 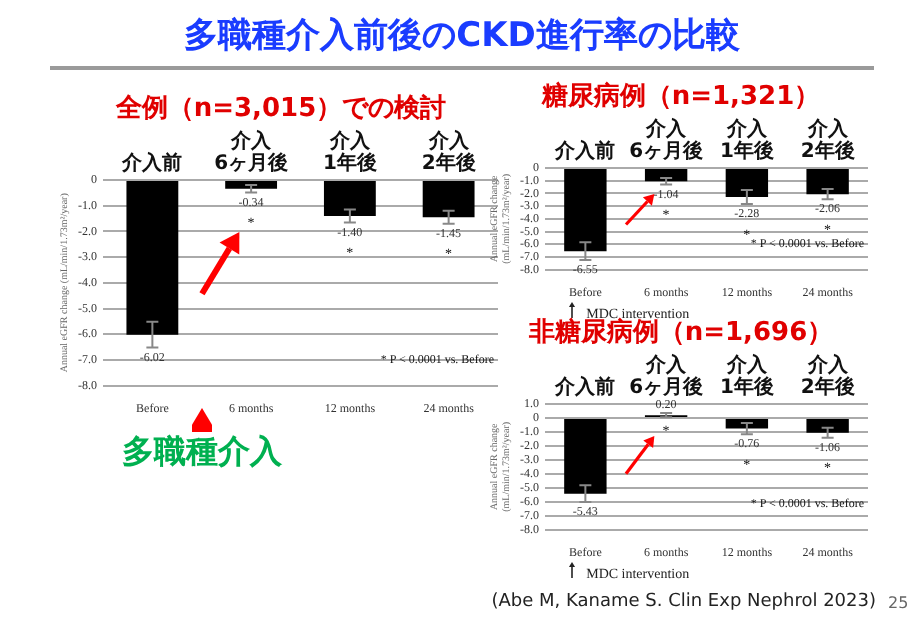 I want to click on chart-title: 多職種介入前後のCKD進行率の比較, so click(x=462, y=36).